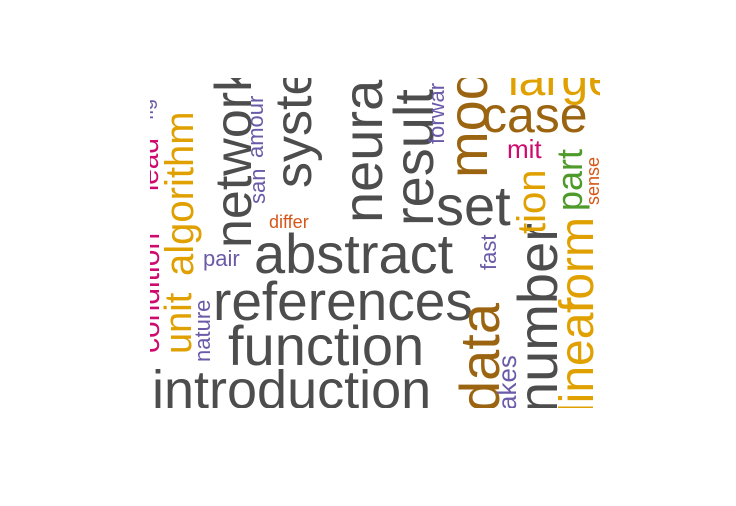 The height and width of the screenshot is (506, 736). What do you see at coordinates (326, 345) in the screenshot?
I see `word-function: function` at bounding box center [326, 345].